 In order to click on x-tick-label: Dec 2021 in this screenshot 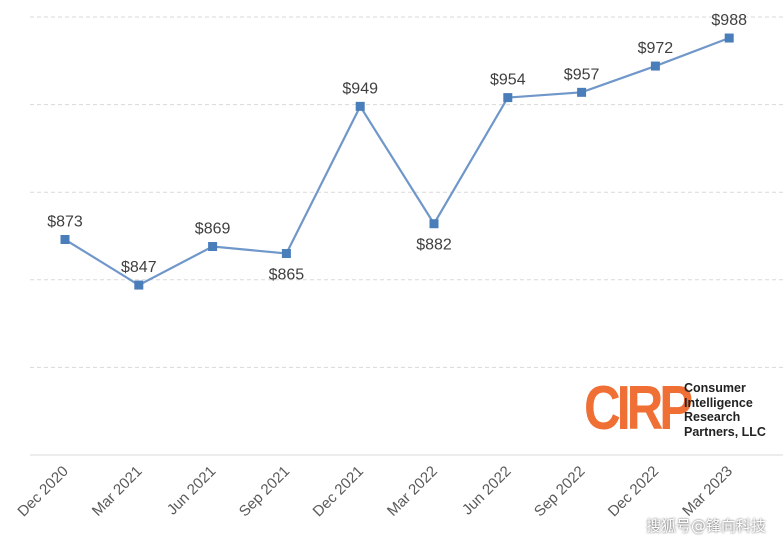, I will do `click(338, 491)`.